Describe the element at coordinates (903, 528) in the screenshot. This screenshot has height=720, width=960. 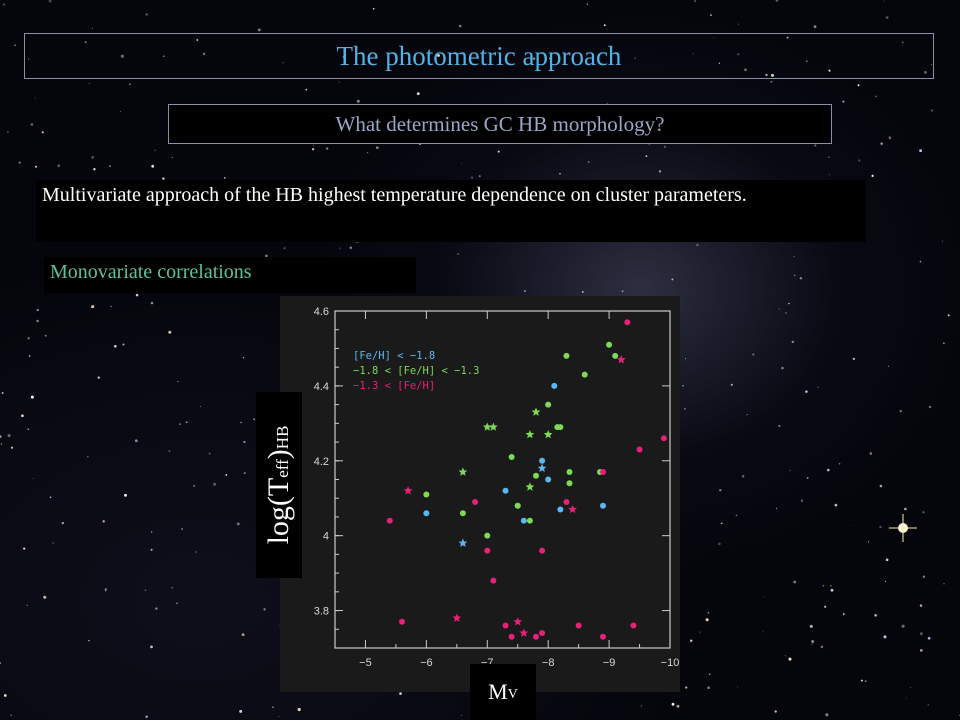
I see `bright-star` at that location.